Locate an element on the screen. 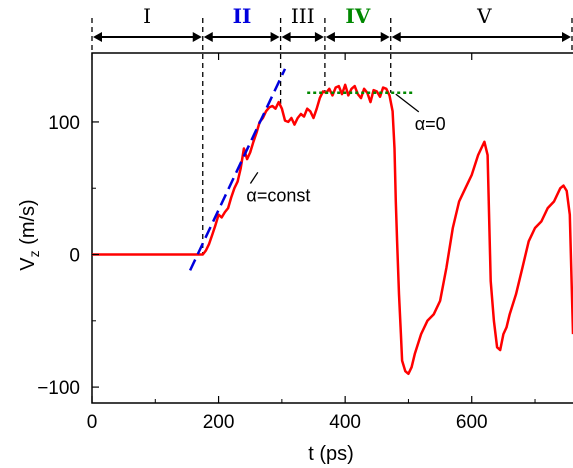 This screenshot has width=573, height=468. y-axis-label-sub: z is located at coordinates (34, 253).